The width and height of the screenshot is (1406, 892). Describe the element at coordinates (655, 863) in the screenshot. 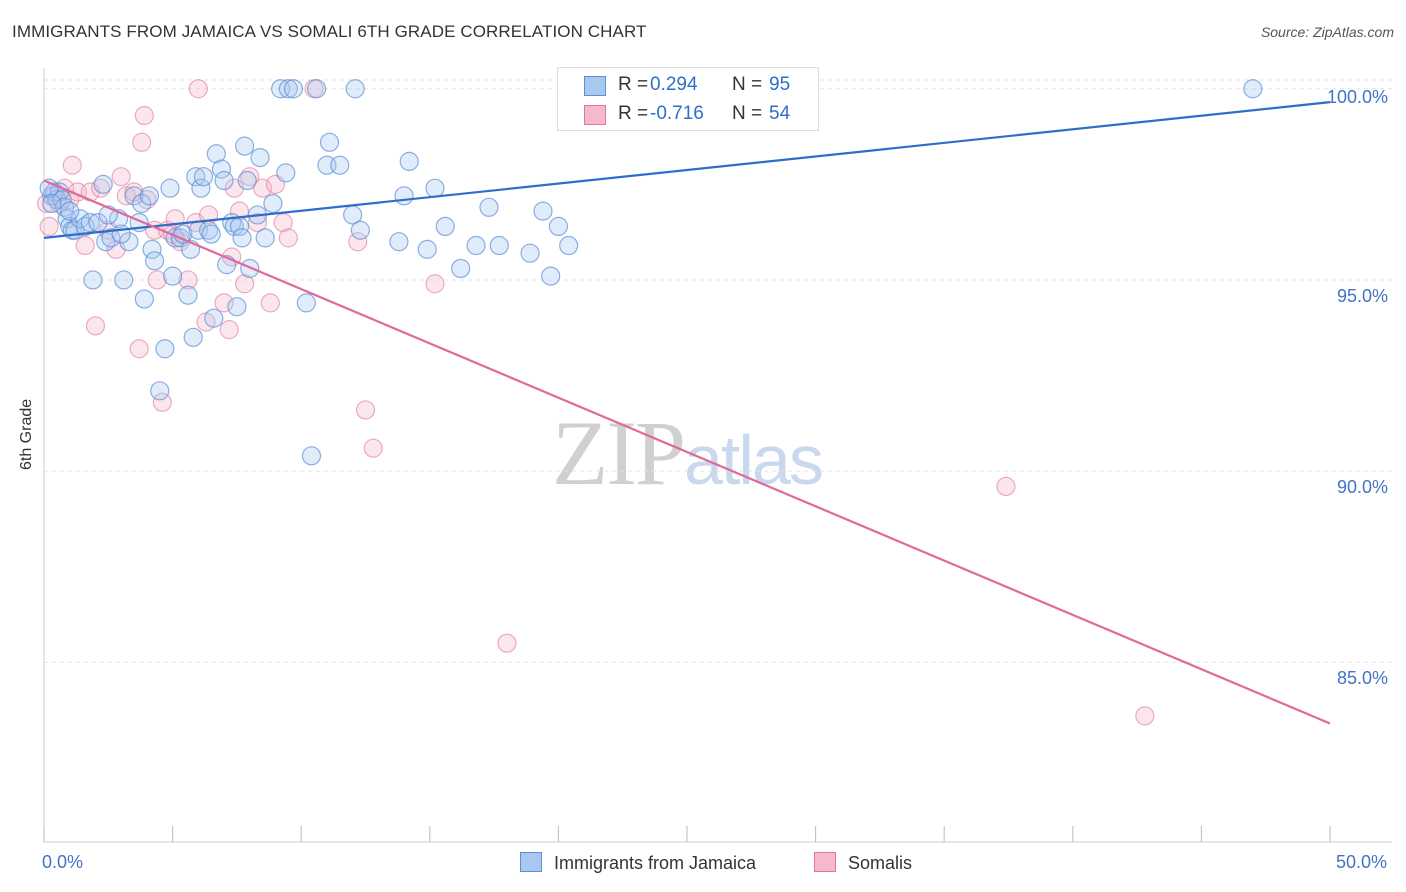

I see `jamaica-legend-label: Immigrants from Jamaica` at that location.